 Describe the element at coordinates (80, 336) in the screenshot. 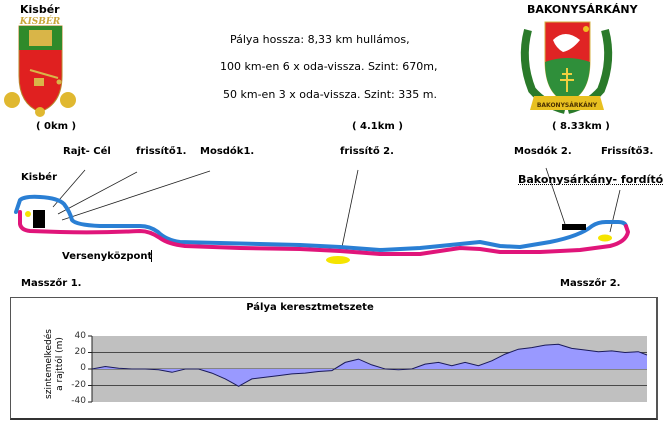

I see `y-tick-40: 40` at that location.